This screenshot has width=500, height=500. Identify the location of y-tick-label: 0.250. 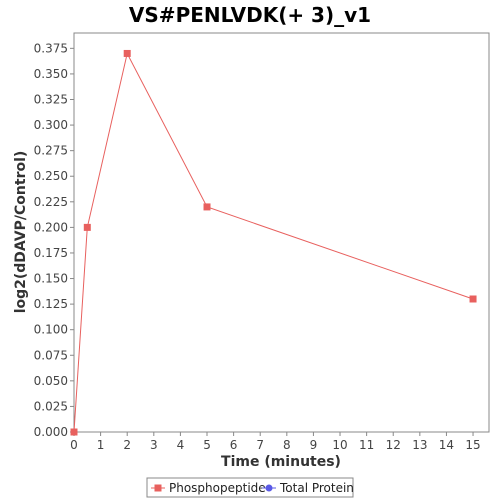
(51, 176).